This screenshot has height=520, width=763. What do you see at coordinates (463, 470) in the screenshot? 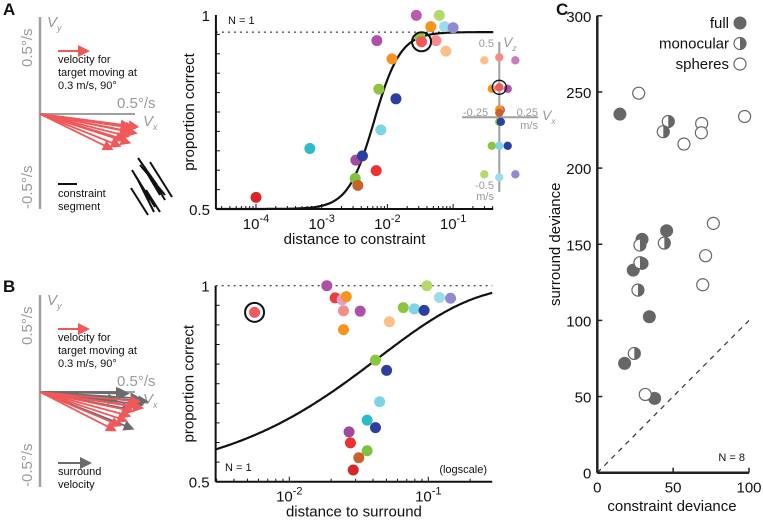
I see `logscale-note: (logscale)` at bounding box center [463, 470].